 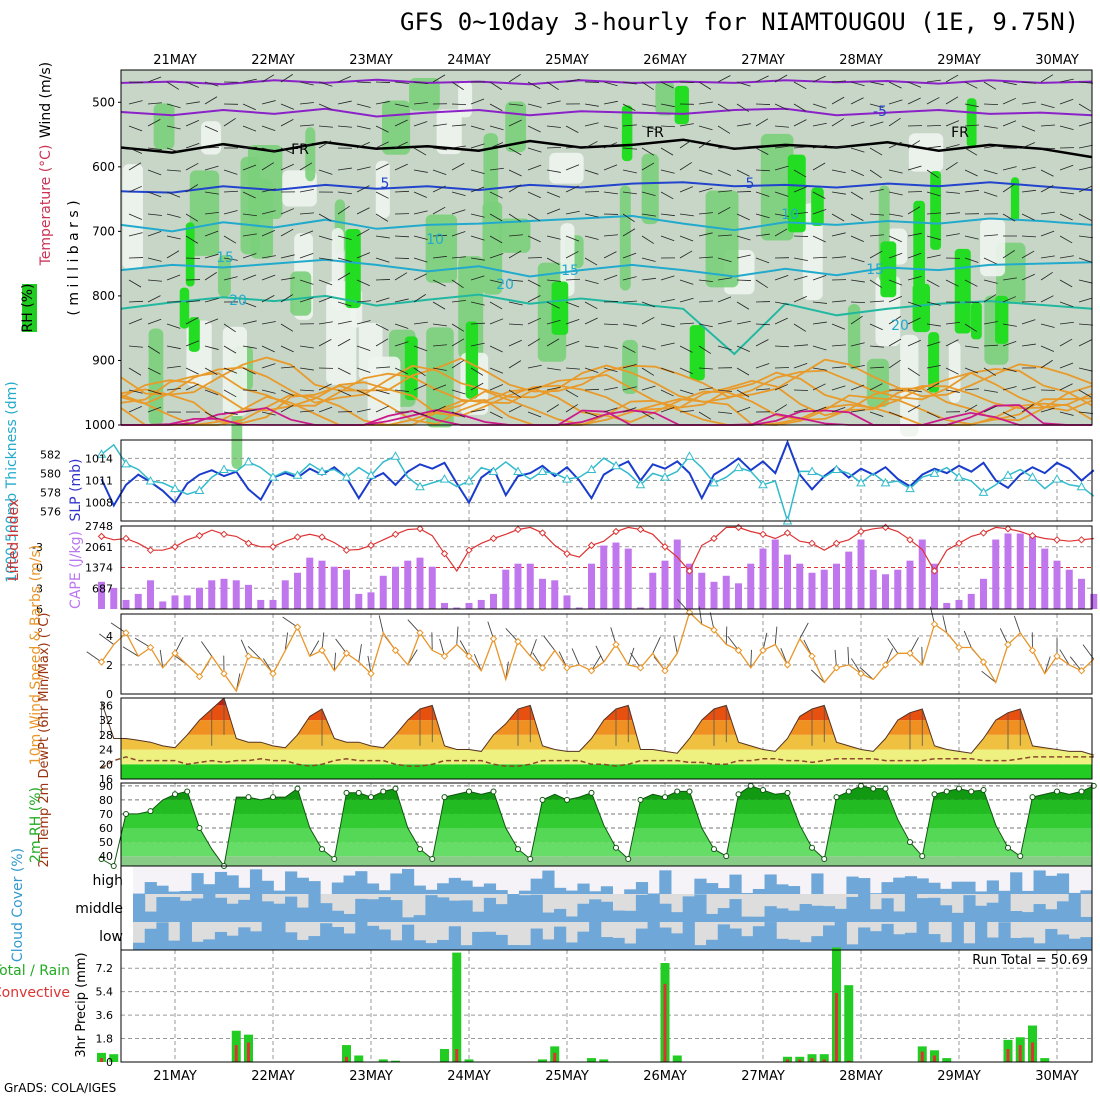 What do you see at coordinates (50, 492) in the screenshot?
I see `thickness-tick-label: 578` at bounding box center [50, 492].